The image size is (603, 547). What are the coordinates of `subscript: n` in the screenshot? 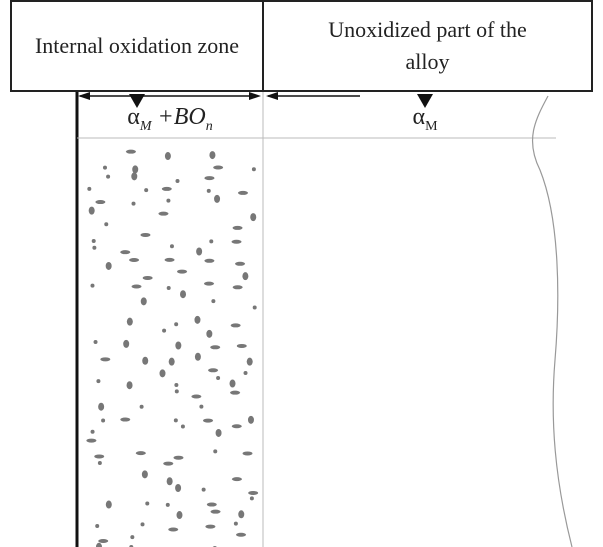 It's located at (209, 126).